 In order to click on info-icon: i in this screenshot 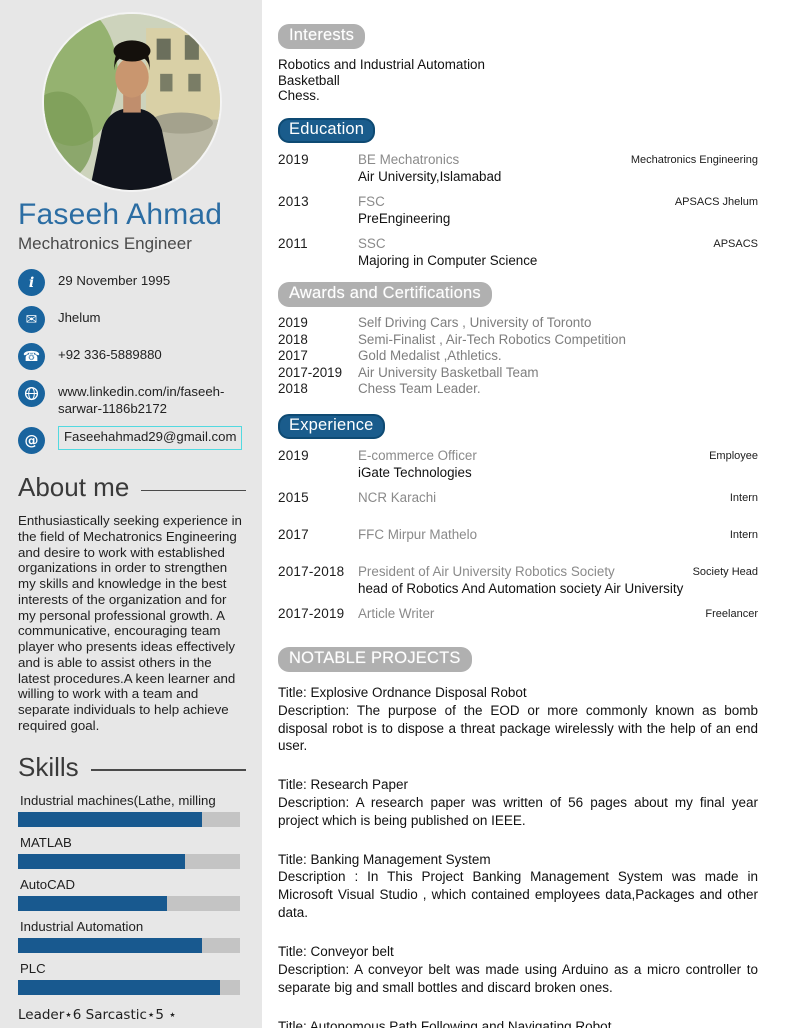, I will do `click(31, 282)`.